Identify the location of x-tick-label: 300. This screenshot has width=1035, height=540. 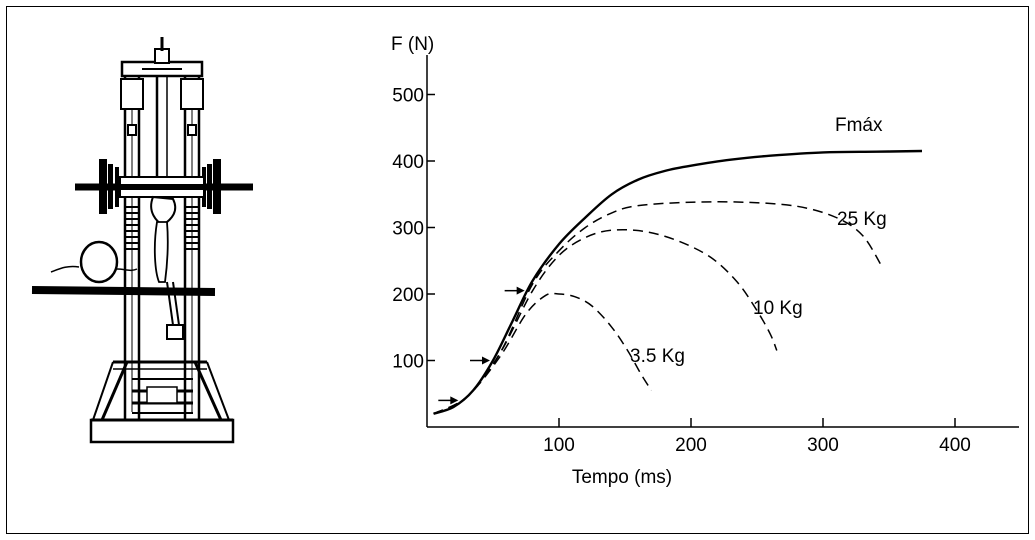
(823, 445).